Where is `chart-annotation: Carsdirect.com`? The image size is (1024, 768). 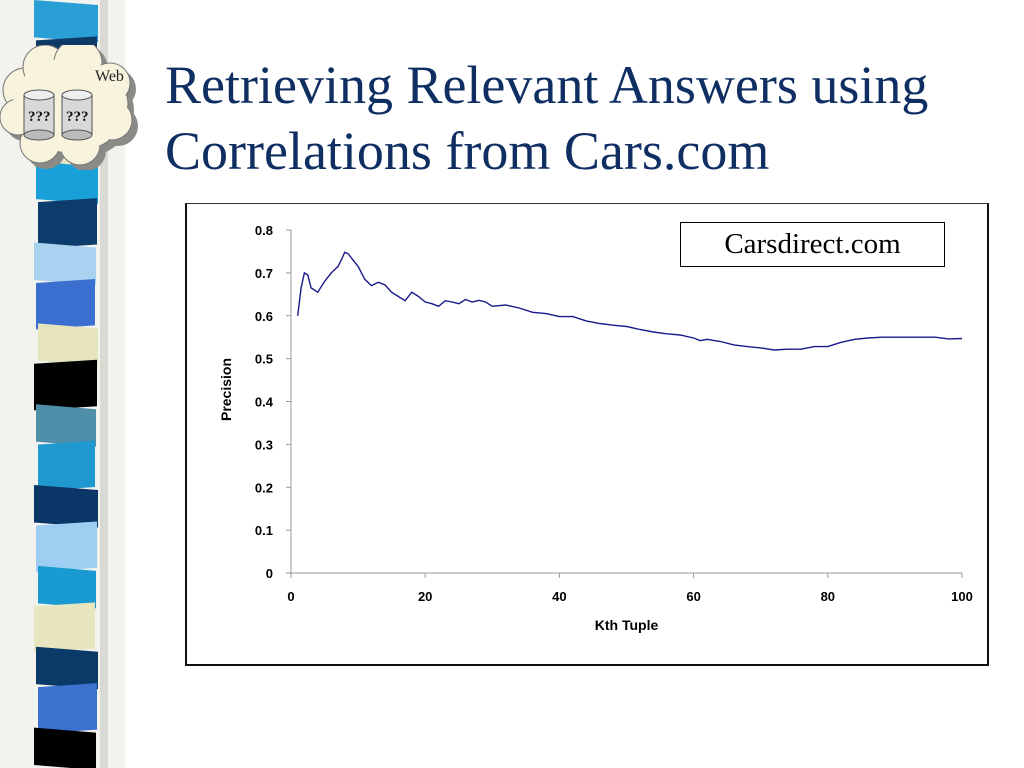
chart-annotation: Carsdirect.com is located at coordinates (812, 244).